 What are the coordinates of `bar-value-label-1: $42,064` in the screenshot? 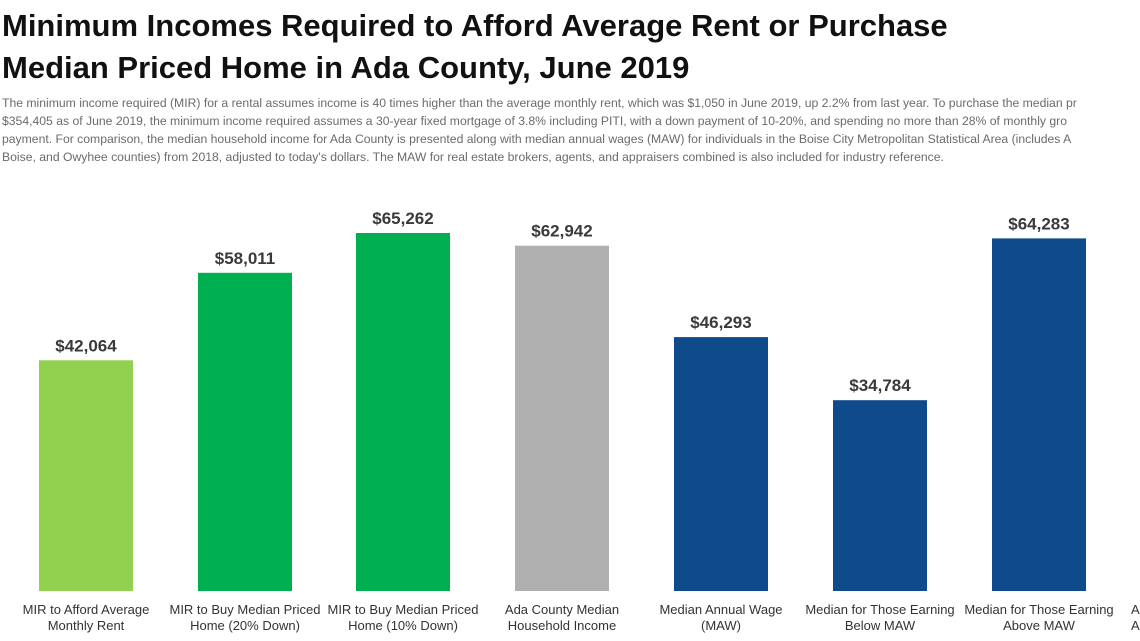 It's located at (86, 345).